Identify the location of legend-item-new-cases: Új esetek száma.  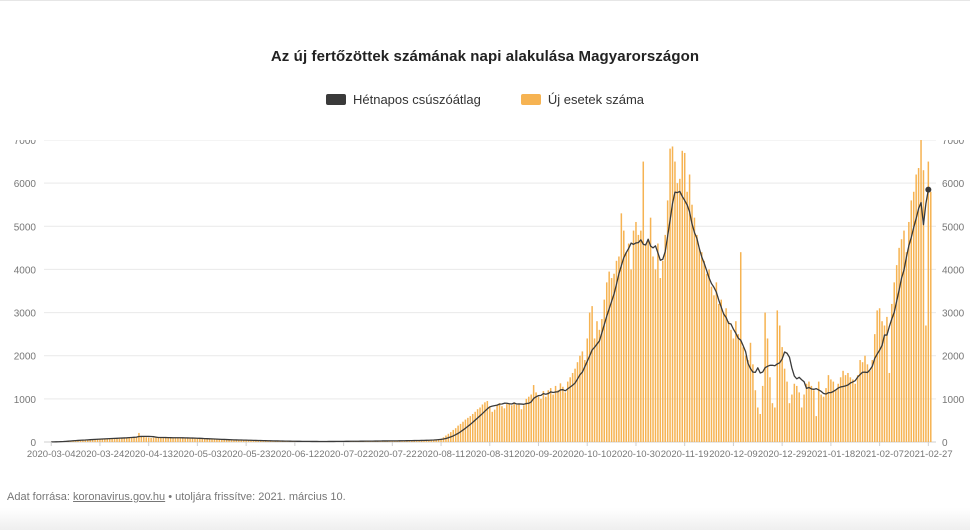
(582, 99).